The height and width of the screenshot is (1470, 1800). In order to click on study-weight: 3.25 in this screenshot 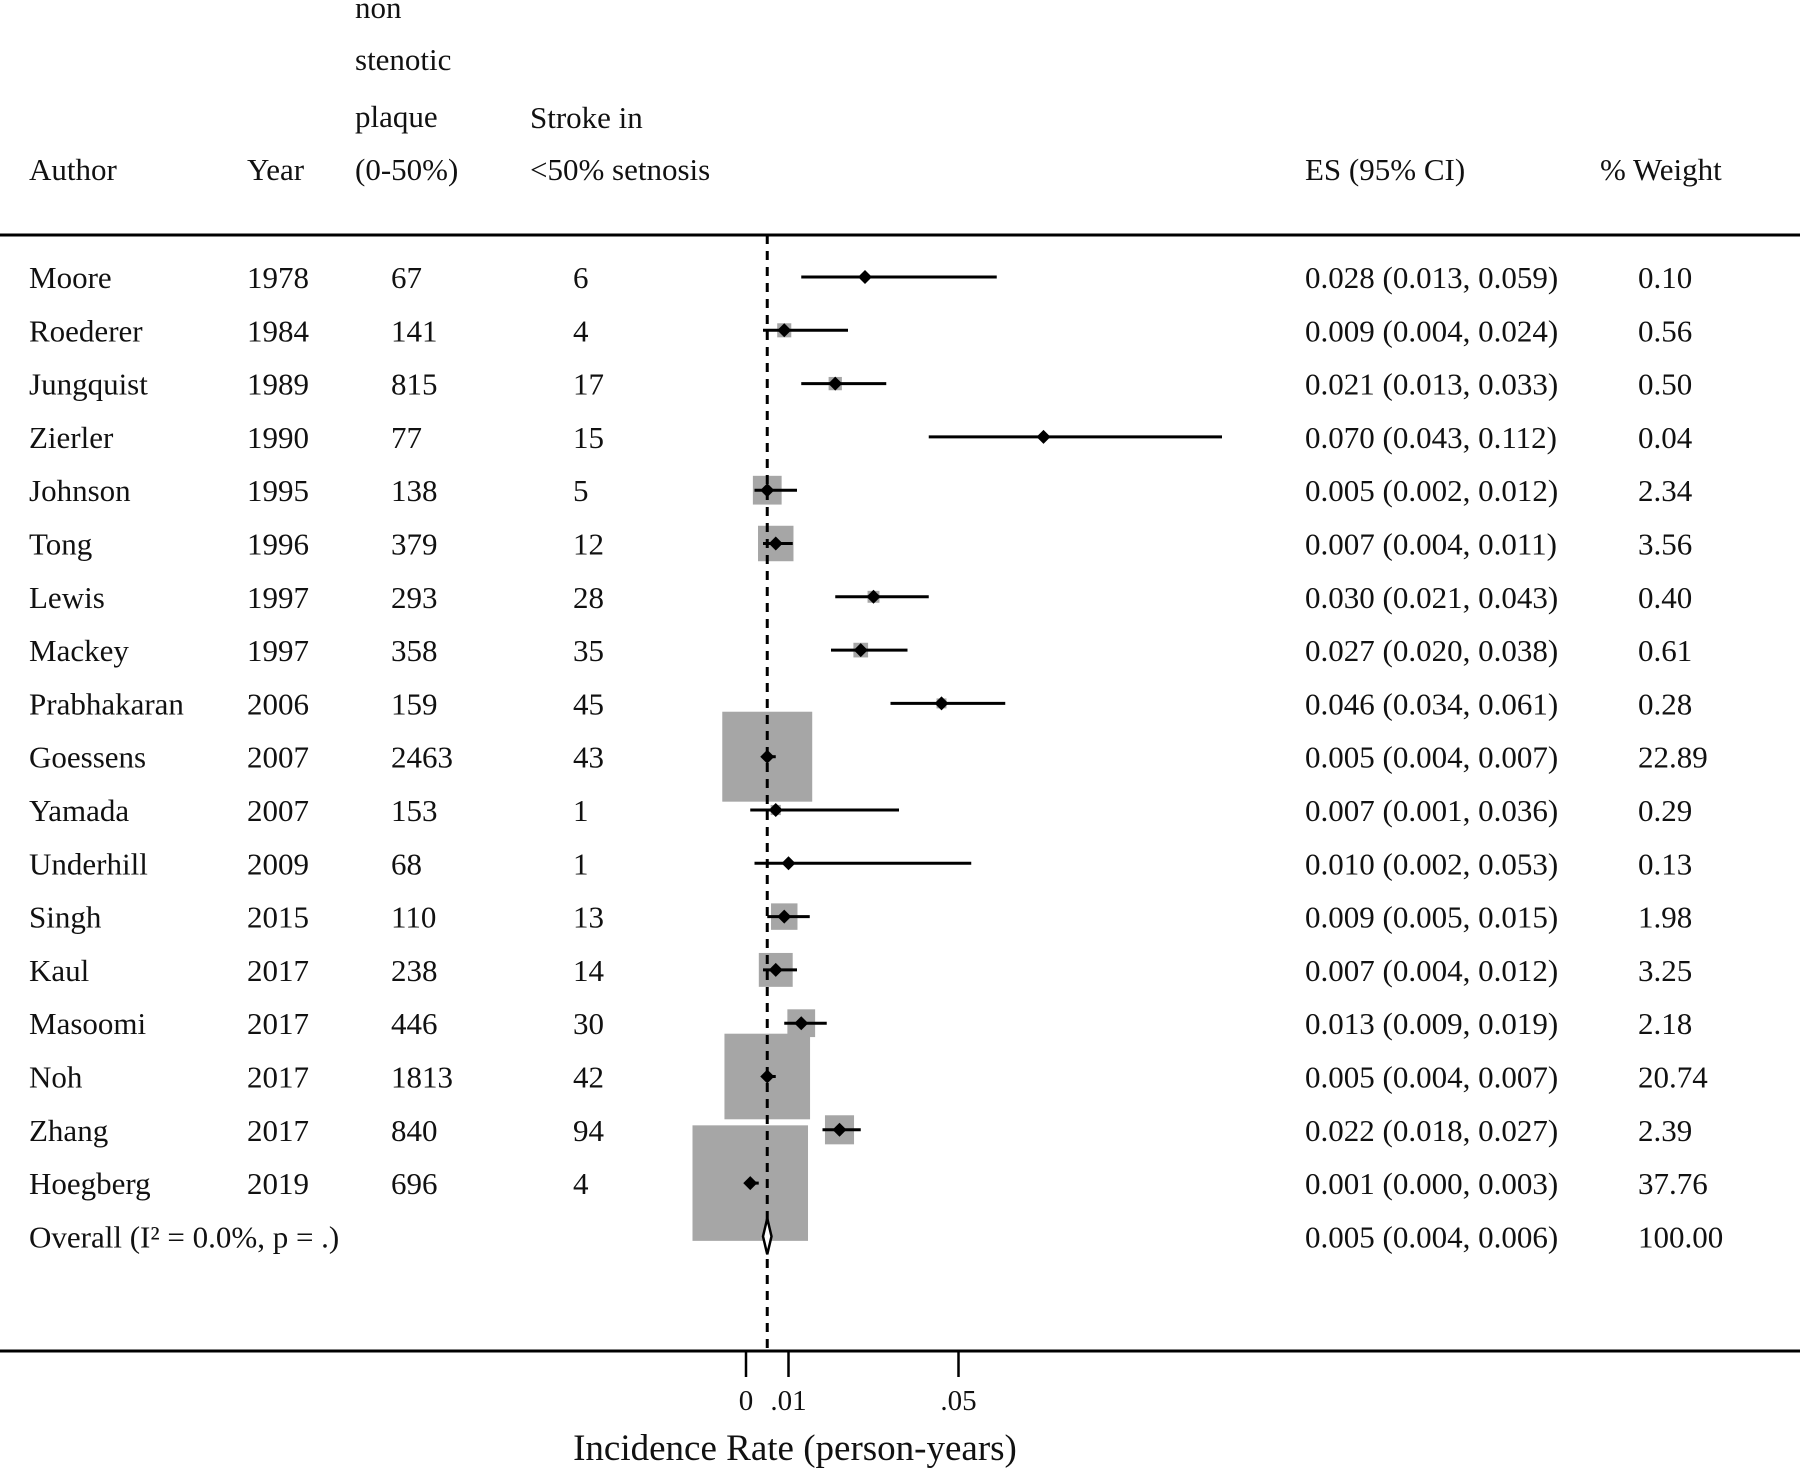, I will do `click(1665, 970)`.